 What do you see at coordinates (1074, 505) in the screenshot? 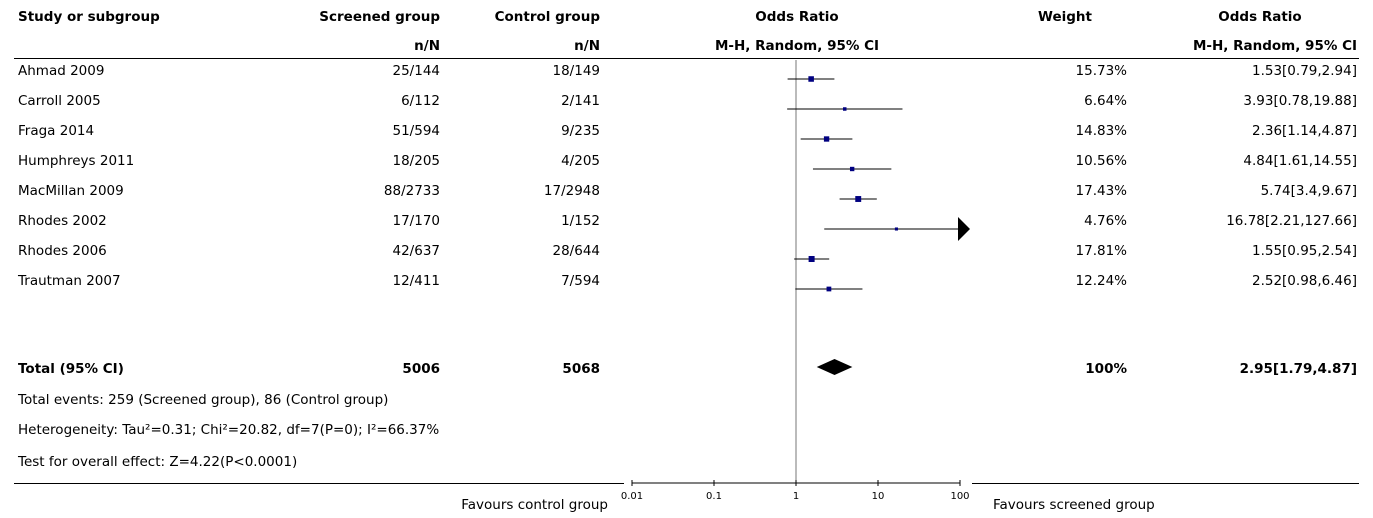
I see `favours-screened-label: Favours screened group` at bounding box center [1074, 505].